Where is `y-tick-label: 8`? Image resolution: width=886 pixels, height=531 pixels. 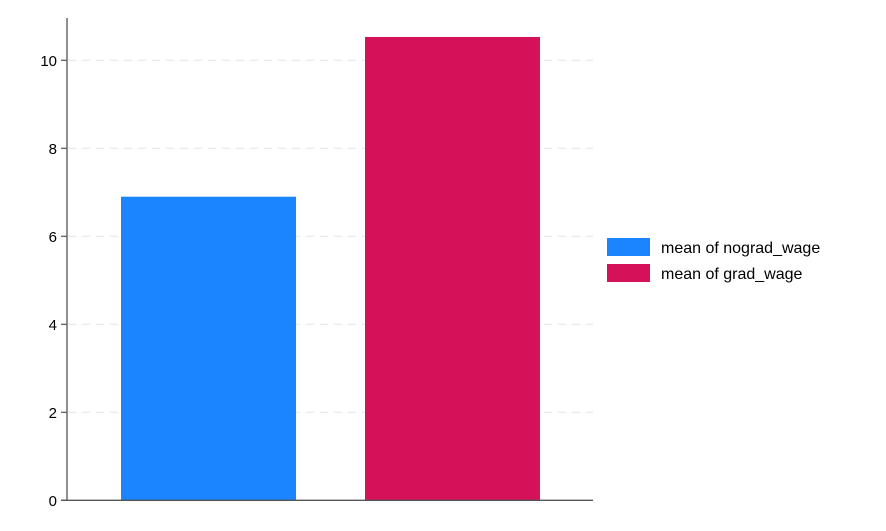
y-tick-label: 8 is located at coordinates (53, 149).